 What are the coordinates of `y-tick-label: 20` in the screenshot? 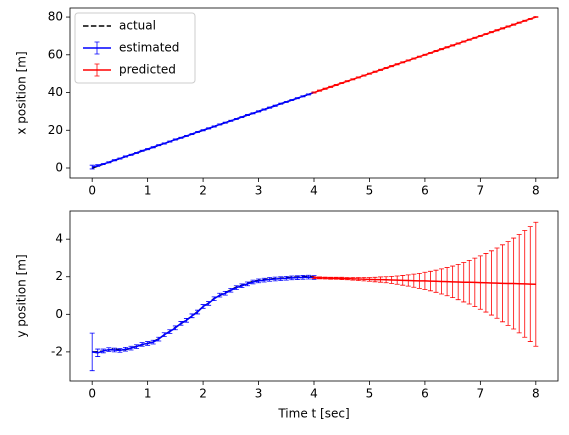 It's located at (55, 130).